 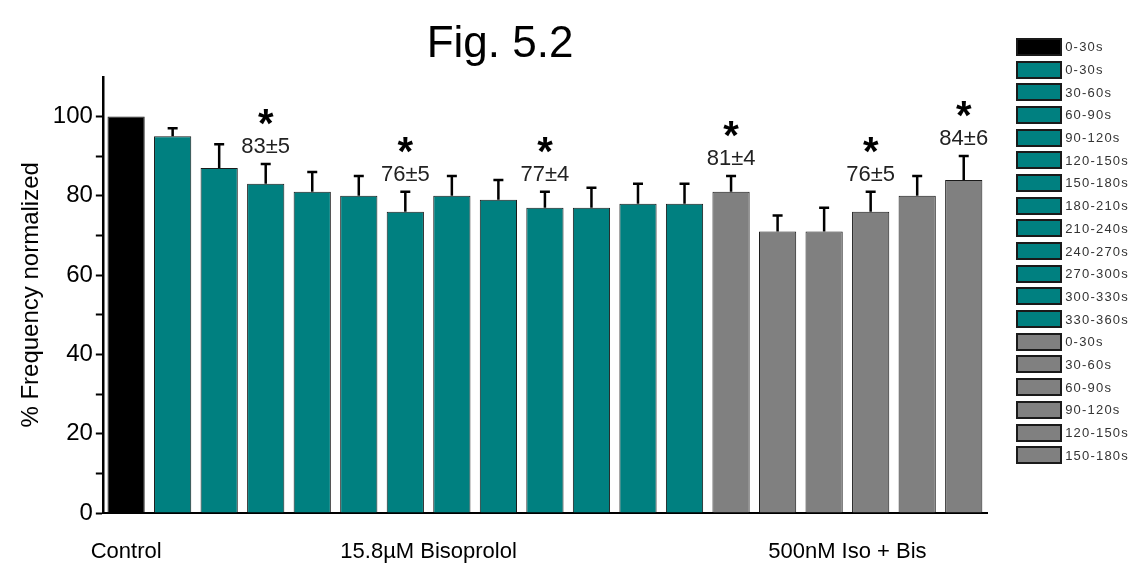 I want to click on legend-label: 240-270s, so click(x=1097, y=251).